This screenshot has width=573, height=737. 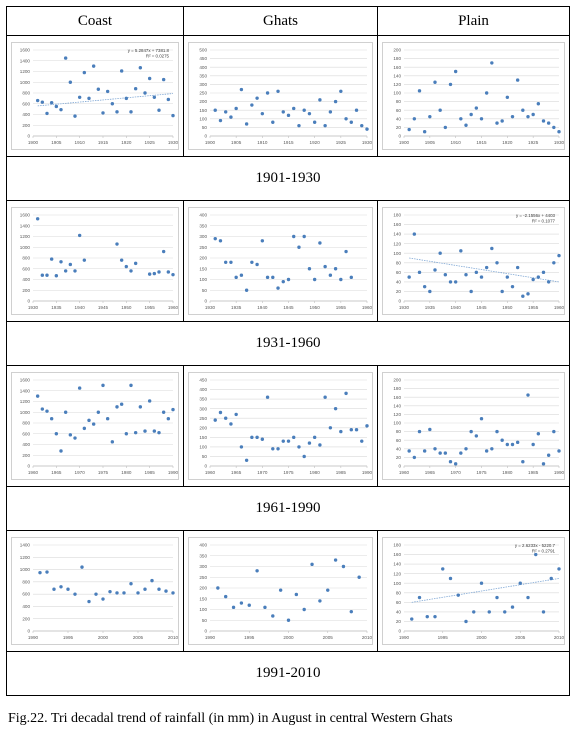 What do you see at coordinates (25, 380) in the screenshot?
I see `y-tick-label: 1600` at bounding box center [25, 380].